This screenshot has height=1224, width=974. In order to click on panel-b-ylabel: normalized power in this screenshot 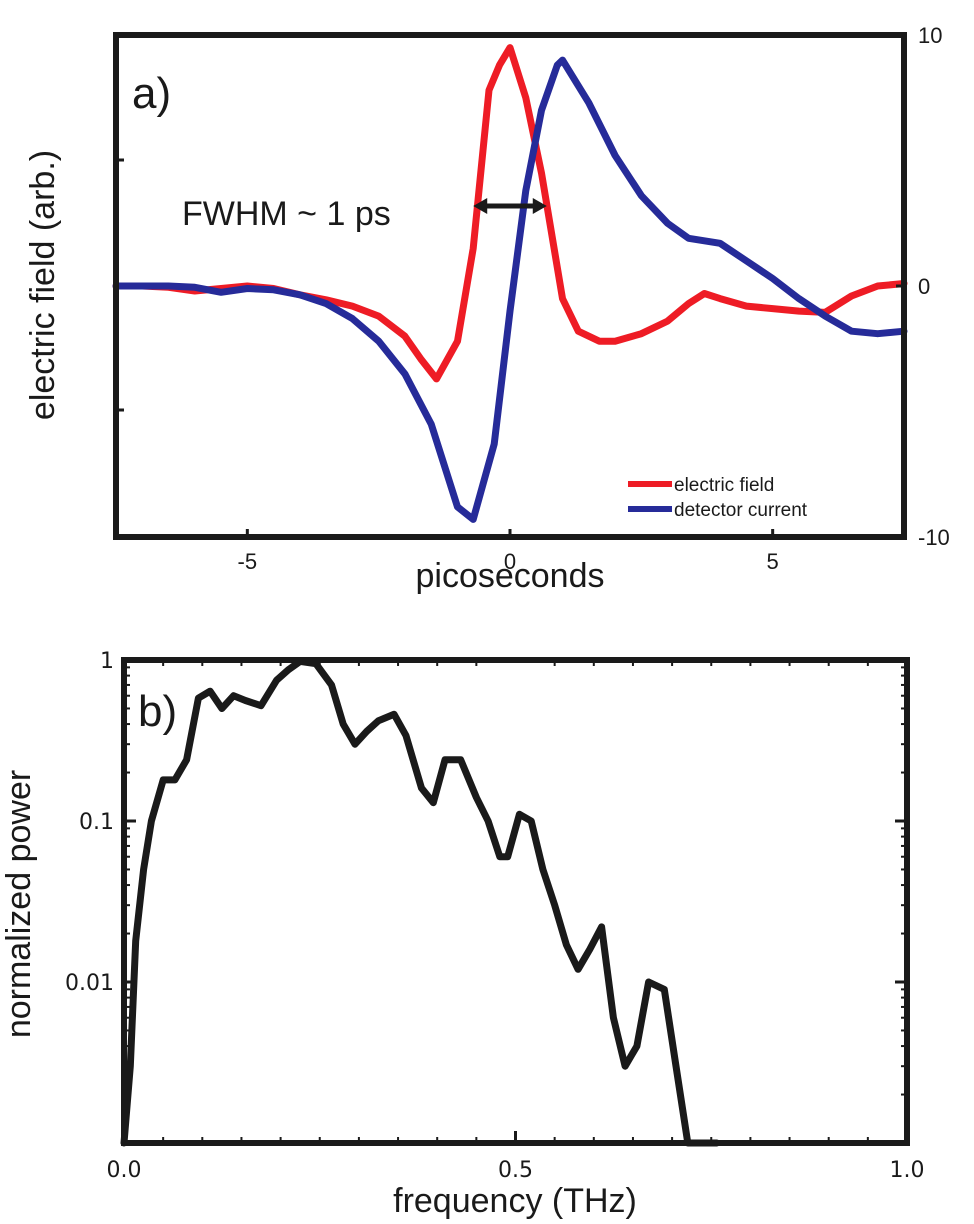, I will do `click(19, 904)`.